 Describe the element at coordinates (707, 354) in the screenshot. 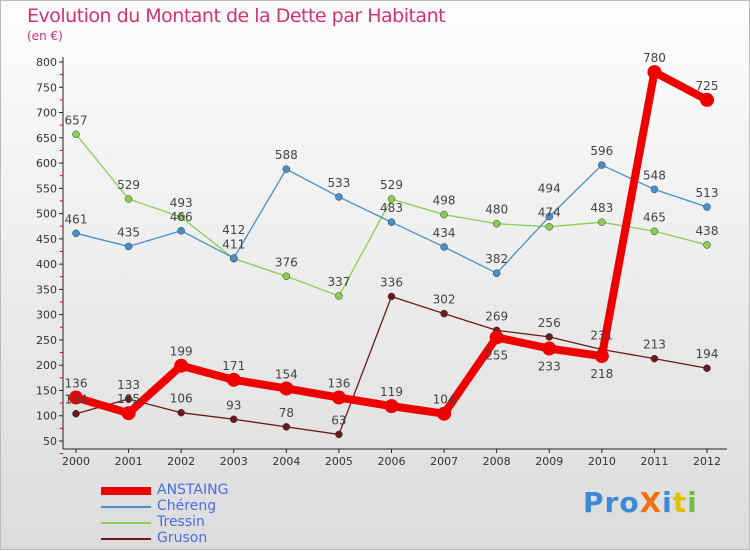

I see `data-label: 194` at that location.